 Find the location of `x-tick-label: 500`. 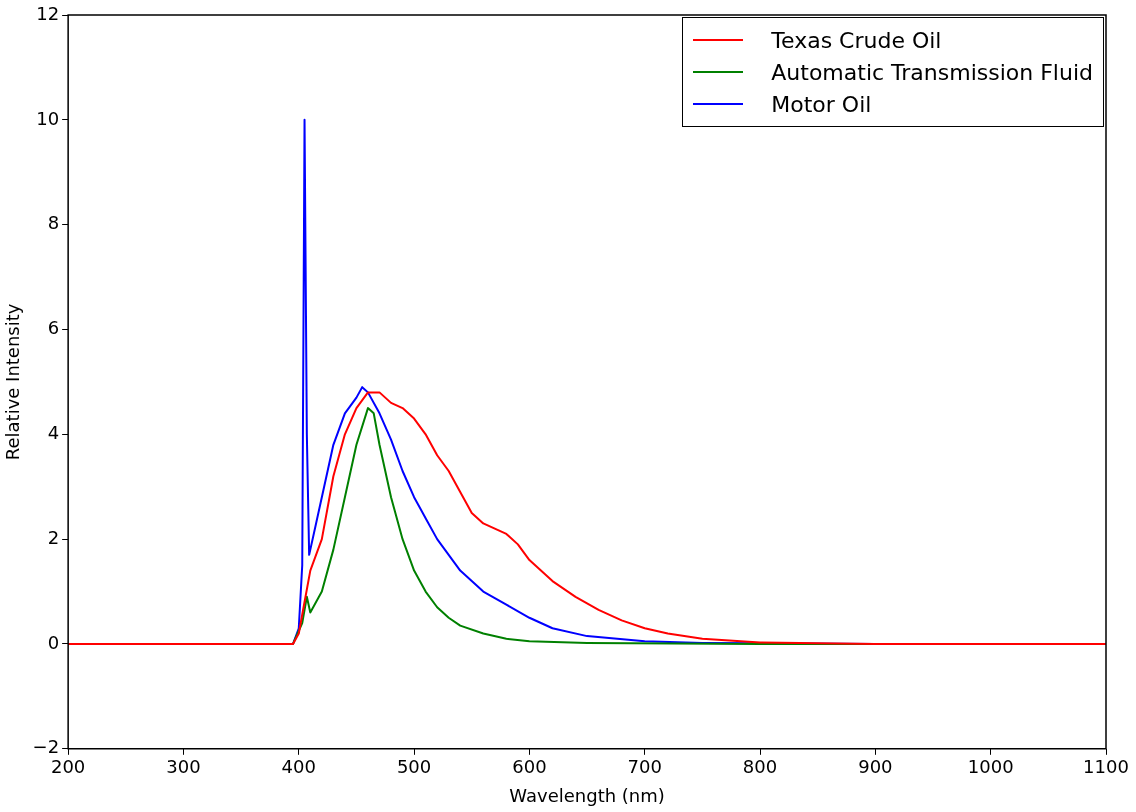

x-tick-label: 500 is located at coordinates (414, 767).